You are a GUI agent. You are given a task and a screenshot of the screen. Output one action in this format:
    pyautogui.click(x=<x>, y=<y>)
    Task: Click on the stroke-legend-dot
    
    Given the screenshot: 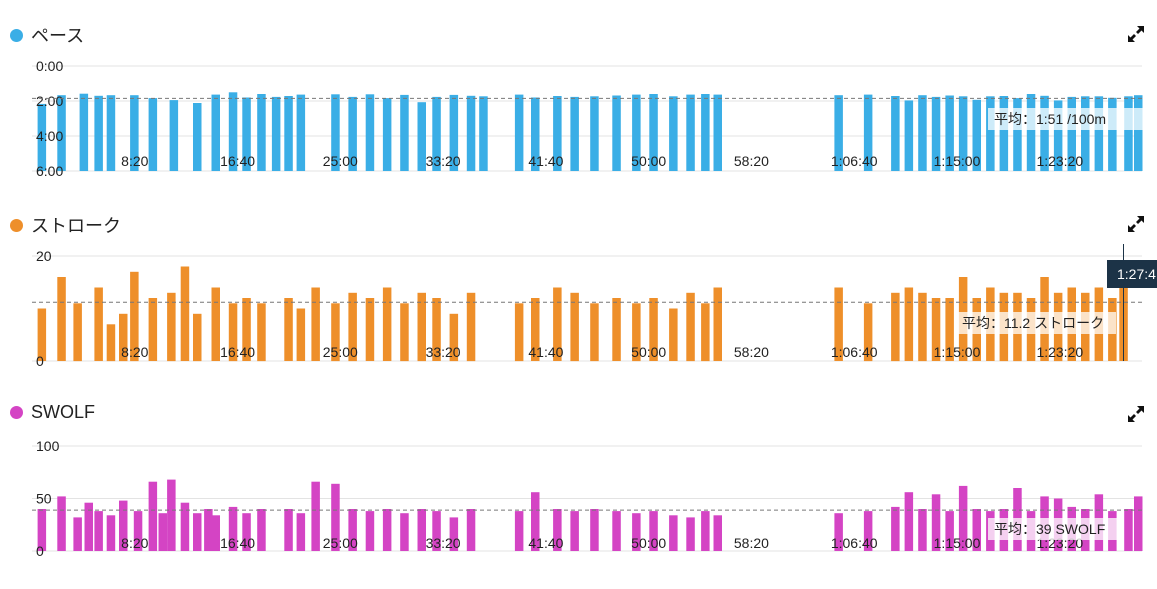 What is the action you would take?
    pyautogui.click(x=16, y=225)
    